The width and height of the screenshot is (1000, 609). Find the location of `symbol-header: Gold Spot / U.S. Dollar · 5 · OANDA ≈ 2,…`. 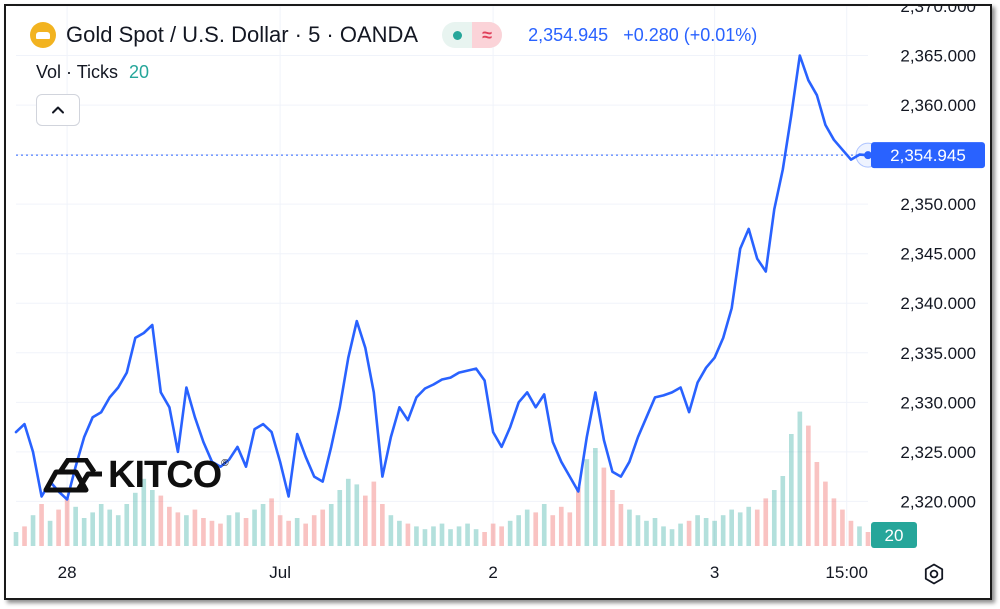

symbol-header: Gold Spot / U.S. Dollar · 5 · OANDA ≈ 2,… is located at coordinates (393, 35).